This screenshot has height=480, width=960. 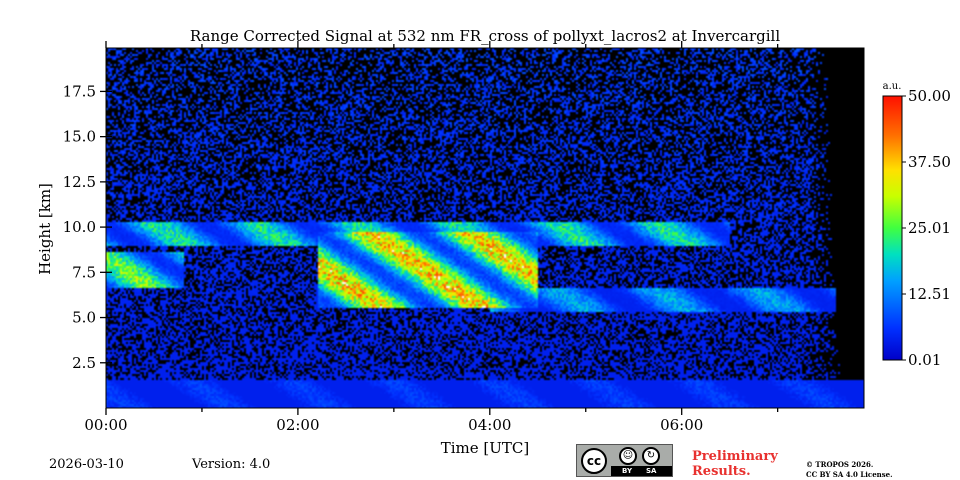 I want to click on attribution-icon: ☺, so click(x=628, y=456).